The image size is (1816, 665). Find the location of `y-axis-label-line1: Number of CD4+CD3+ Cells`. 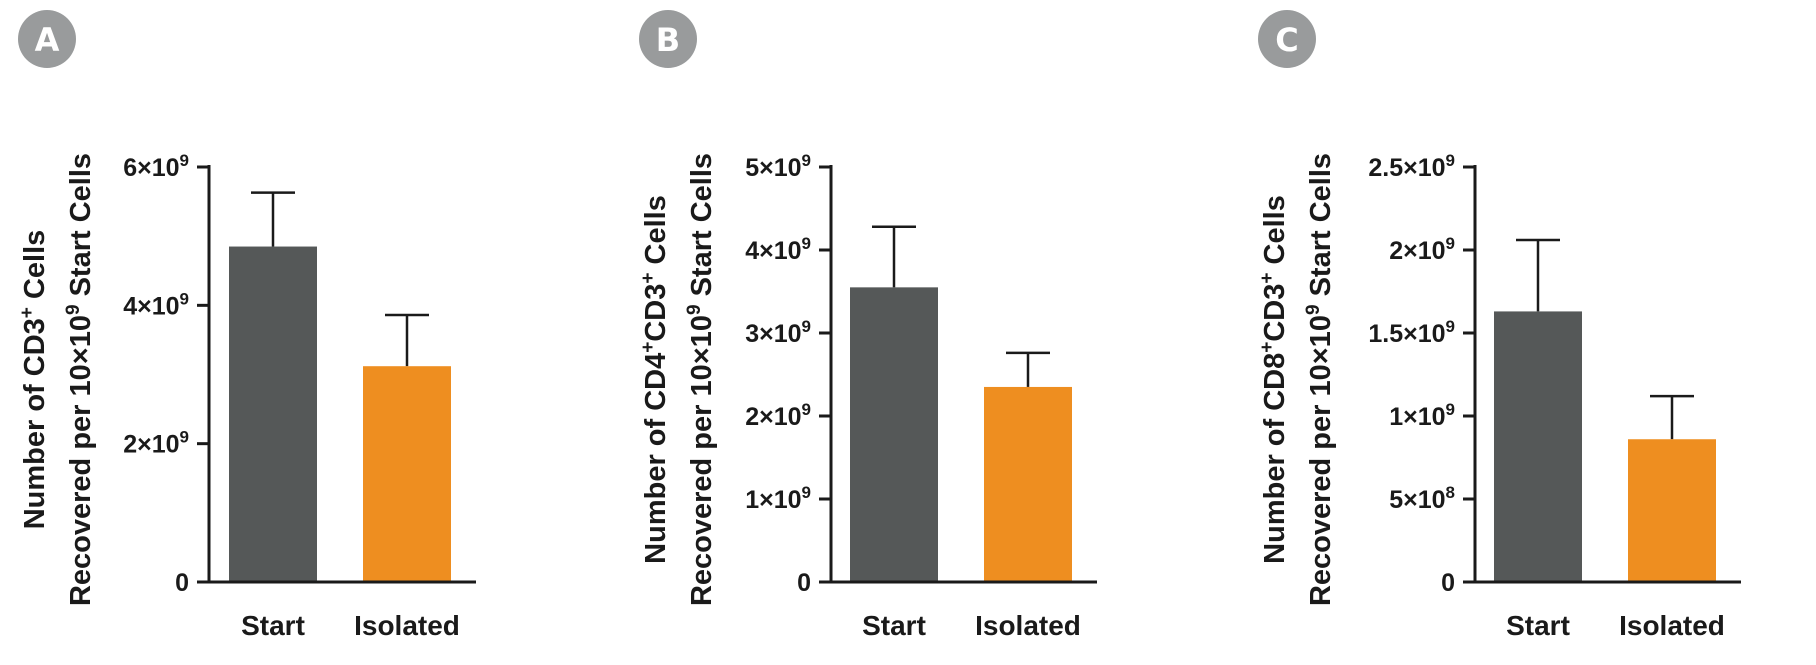

y-axis-label-line1: Number of CD4+CD3+ Cells is located at coordinates (655, 379).